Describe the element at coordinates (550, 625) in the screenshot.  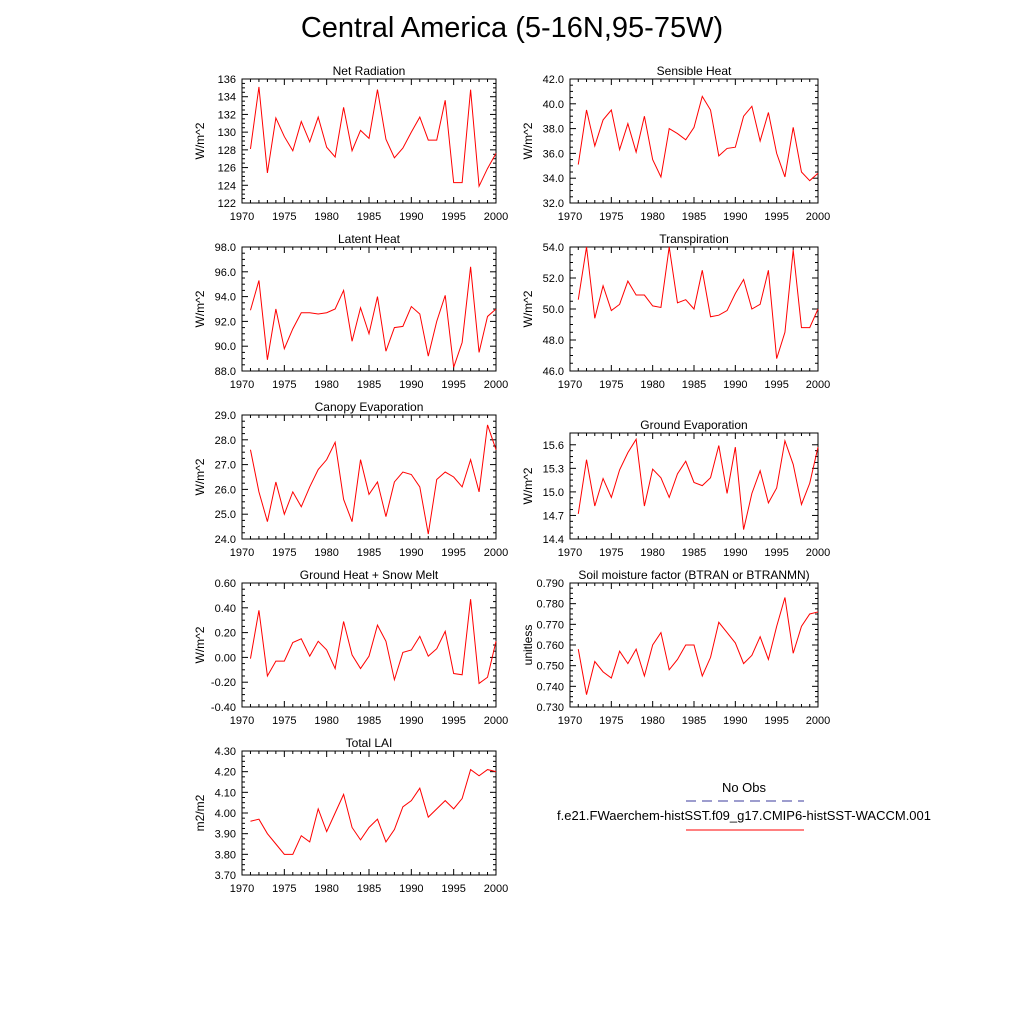
I see `y-tick-label: 0.770` at that location.